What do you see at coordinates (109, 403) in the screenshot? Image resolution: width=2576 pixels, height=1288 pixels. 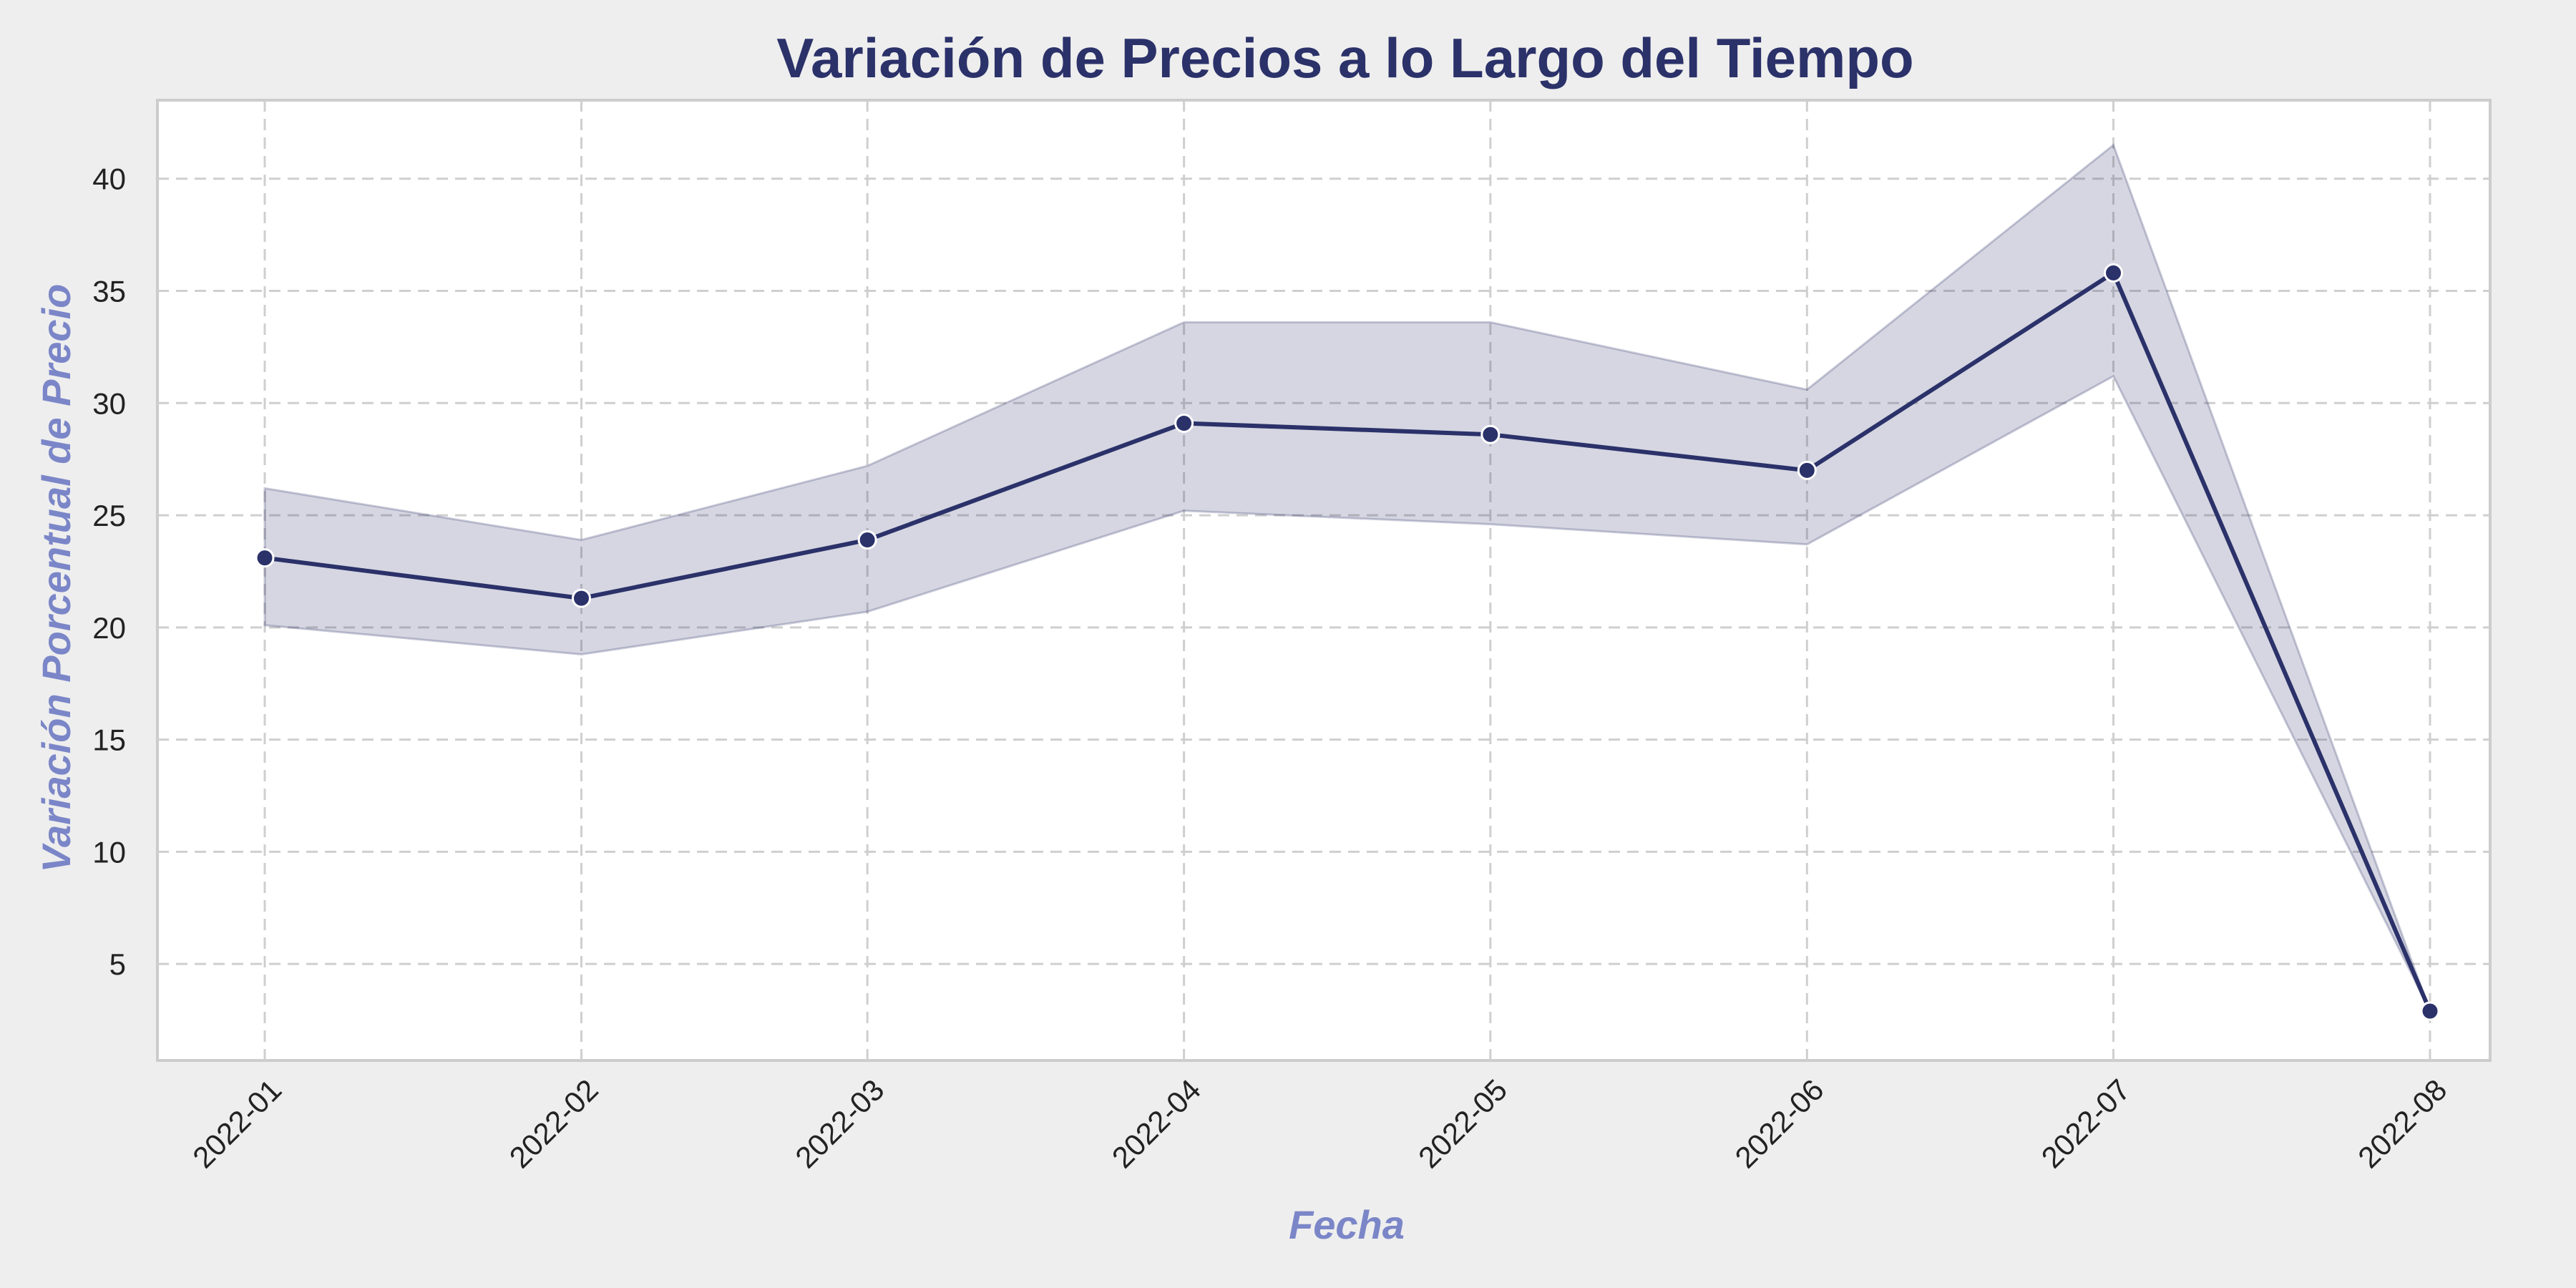 I see `y-tick-label: 30` at bounding box center [109, 403].